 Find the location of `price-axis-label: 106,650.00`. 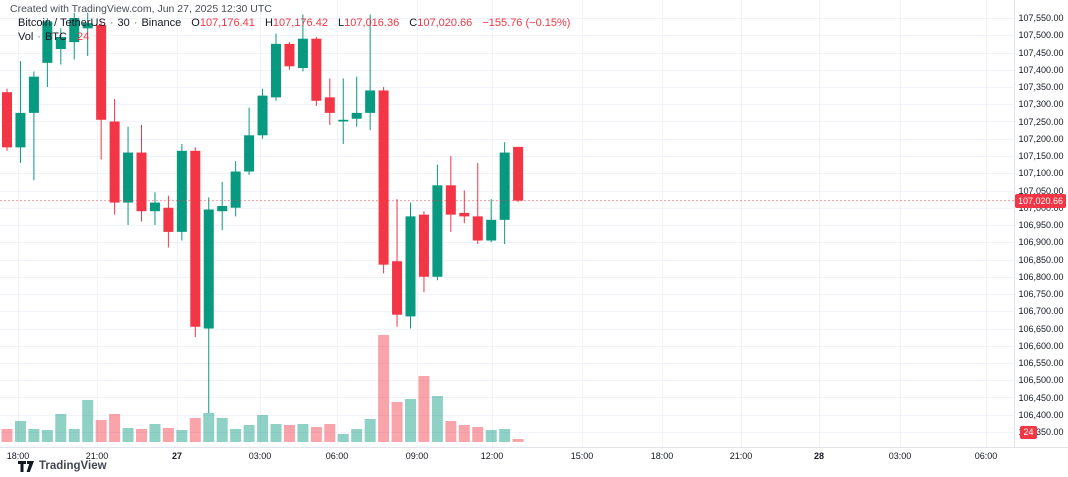

price-axis-label: 106,650.00 is located at coordinates (1041, 328).